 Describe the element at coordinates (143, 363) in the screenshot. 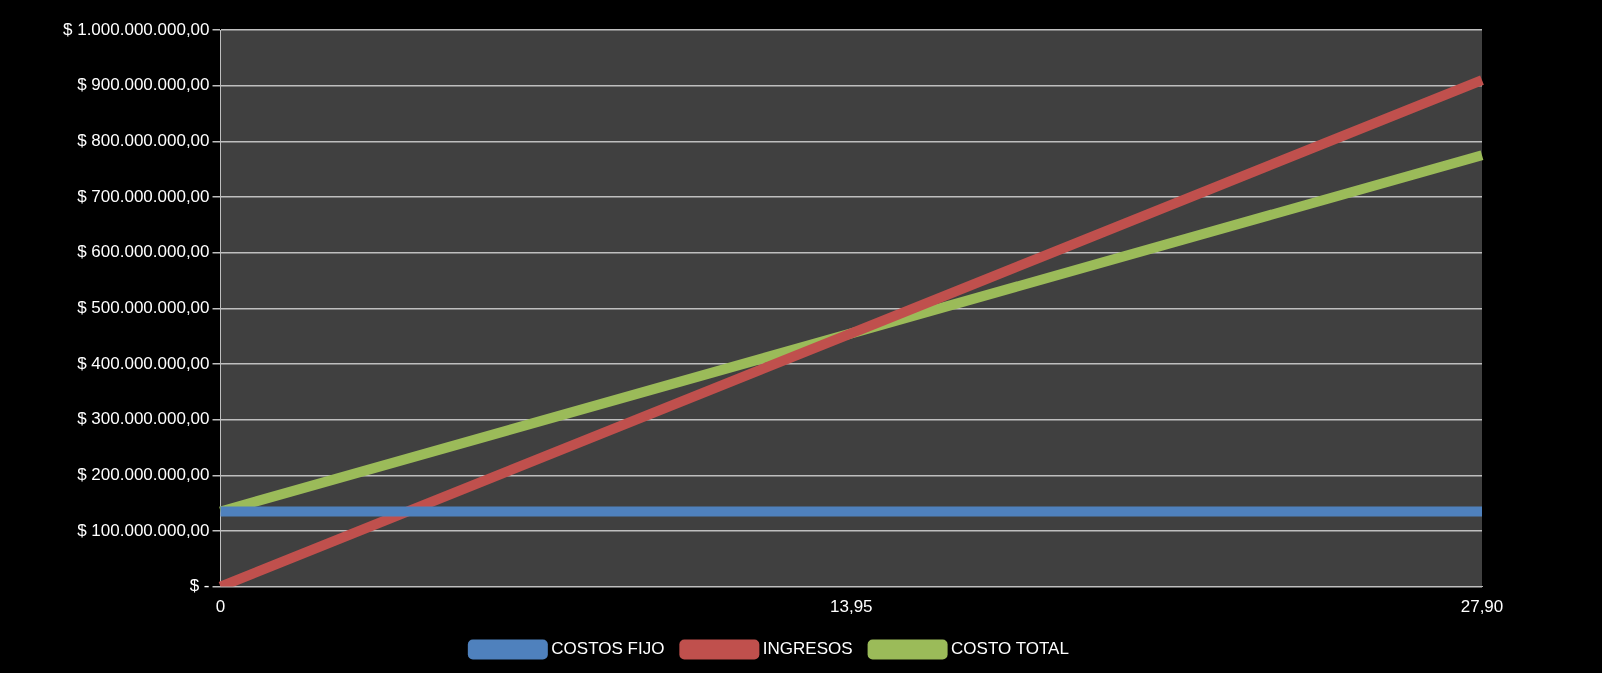

I see `y-tick-label: $ 400.000.000,00` at that location.